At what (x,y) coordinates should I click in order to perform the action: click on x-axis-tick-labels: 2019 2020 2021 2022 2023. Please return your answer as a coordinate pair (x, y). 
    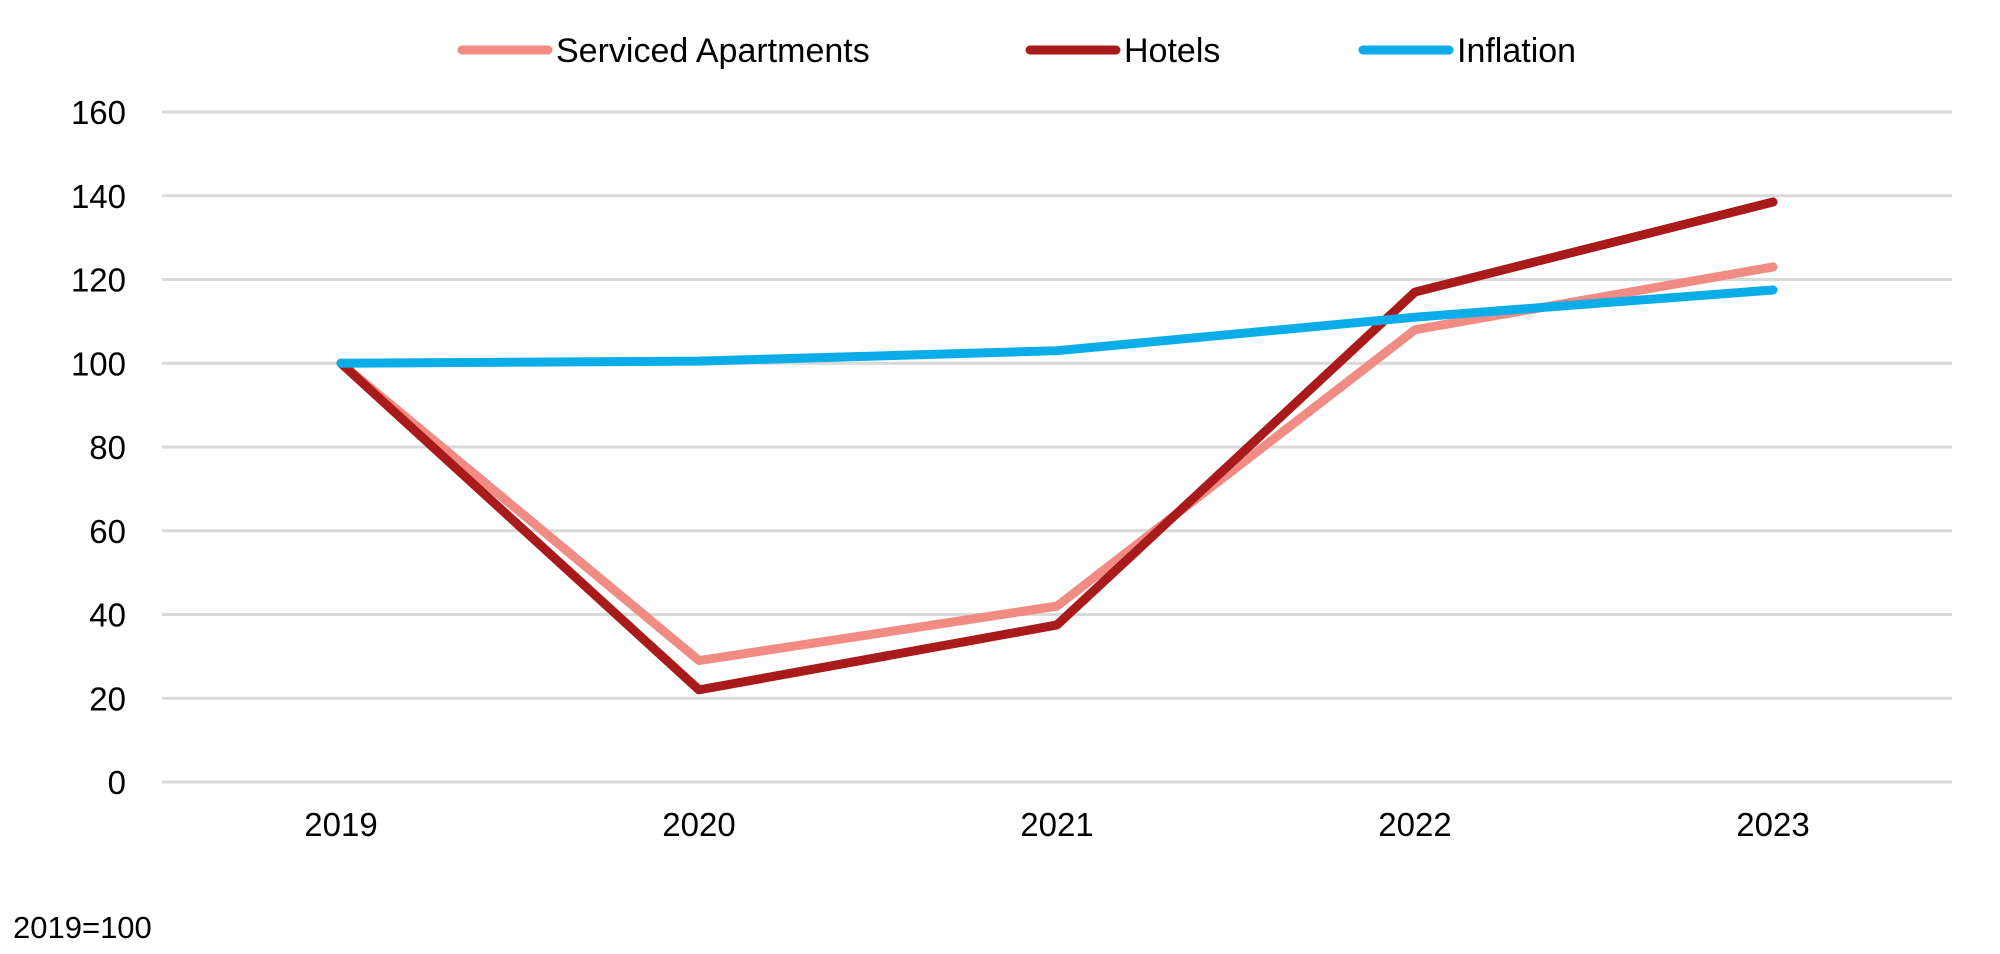
    Looking at the image, I should click on (1056, 824).